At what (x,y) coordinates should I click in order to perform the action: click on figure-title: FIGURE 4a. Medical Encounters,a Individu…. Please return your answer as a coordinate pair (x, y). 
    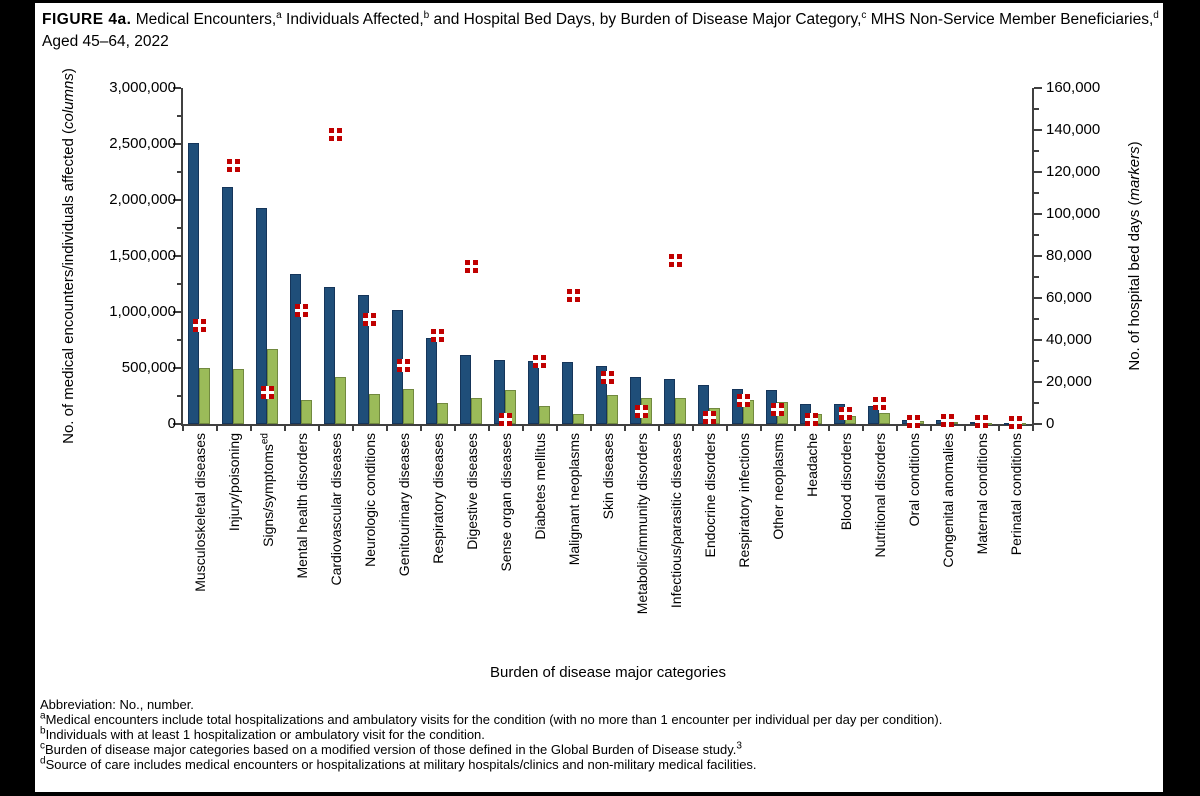
    Looking at the image, I should click on (600, 29).